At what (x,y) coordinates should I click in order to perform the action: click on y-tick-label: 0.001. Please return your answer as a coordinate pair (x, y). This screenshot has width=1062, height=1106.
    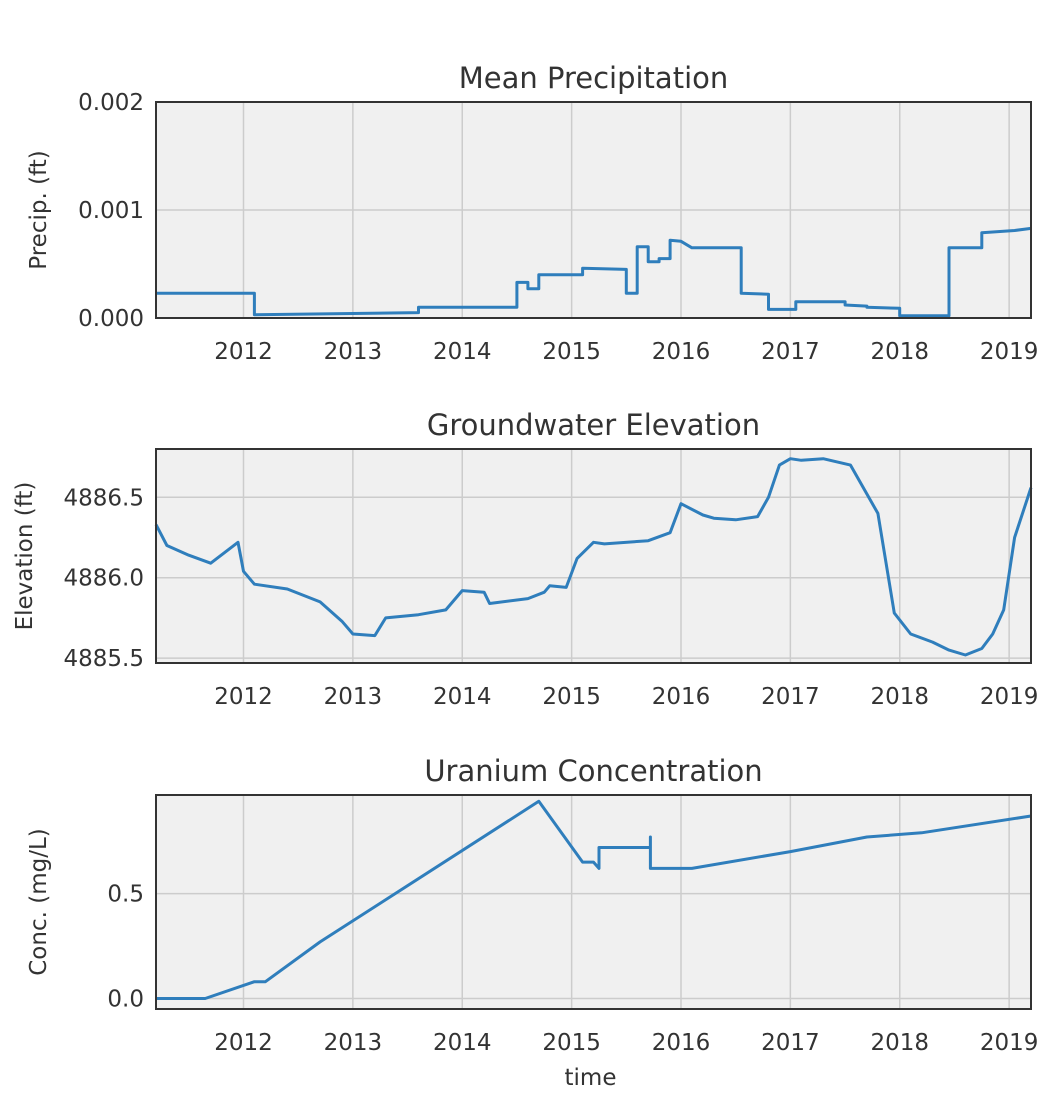
    Looking at the image, I should click on (111, 211).